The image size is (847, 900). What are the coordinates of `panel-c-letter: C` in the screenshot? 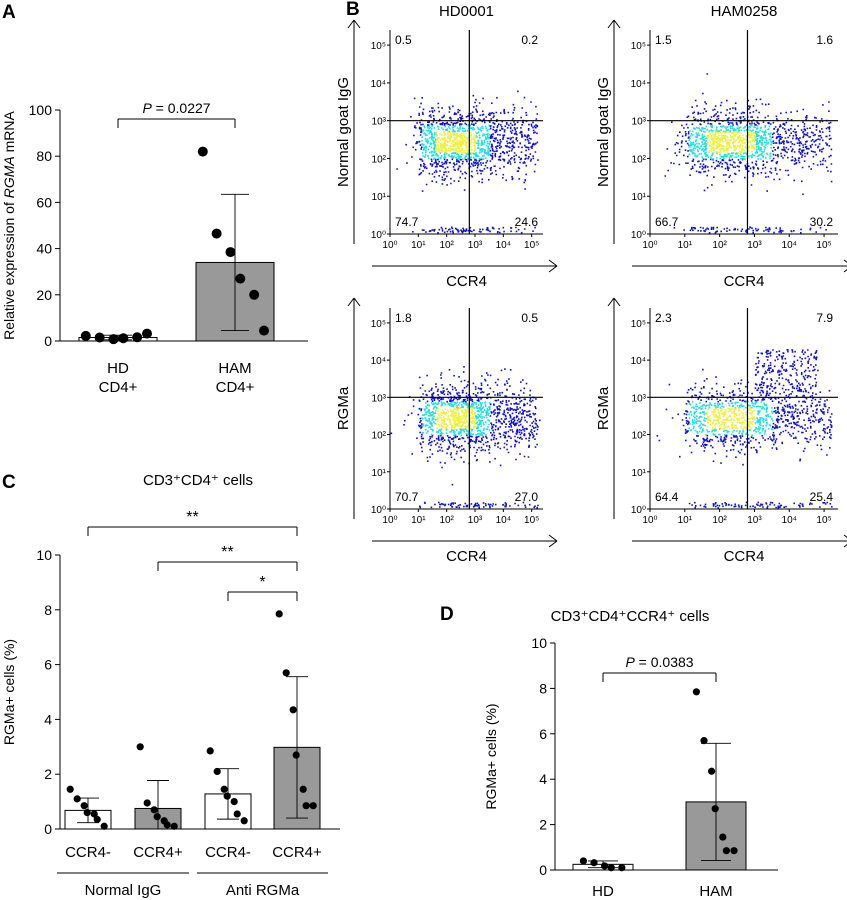 It's located at (9, 482).